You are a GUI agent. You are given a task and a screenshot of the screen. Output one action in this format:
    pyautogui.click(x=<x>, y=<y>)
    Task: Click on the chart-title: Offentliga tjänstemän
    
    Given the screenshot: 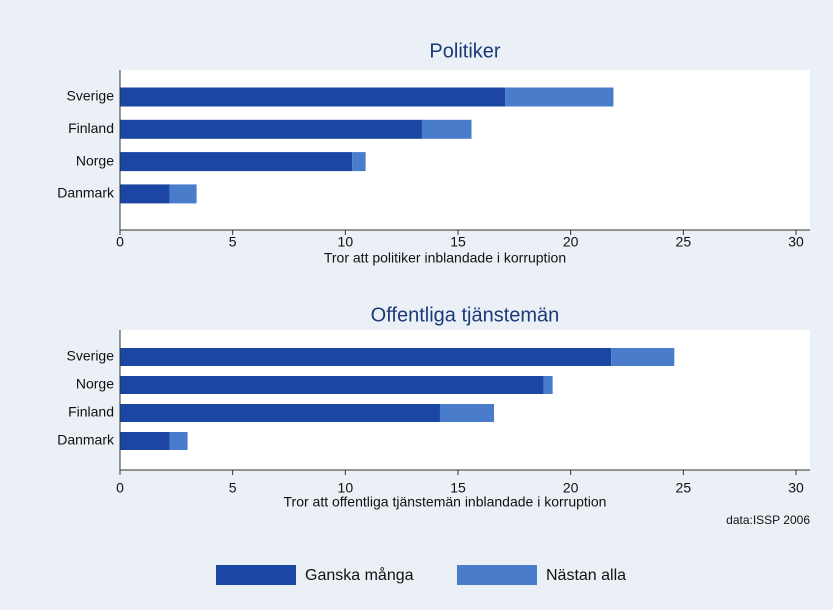 What is the action you would take?
    pyautogui.click(x=465, y=315)
    